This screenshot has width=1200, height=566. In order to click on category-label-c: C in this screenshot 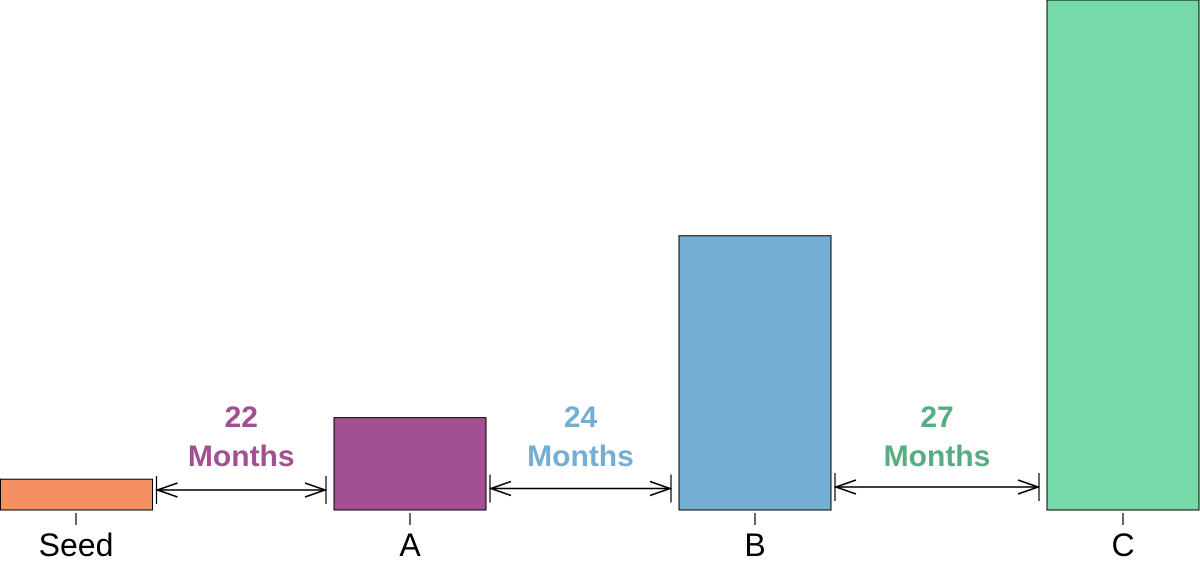, I will do `click(1122, 545)`.